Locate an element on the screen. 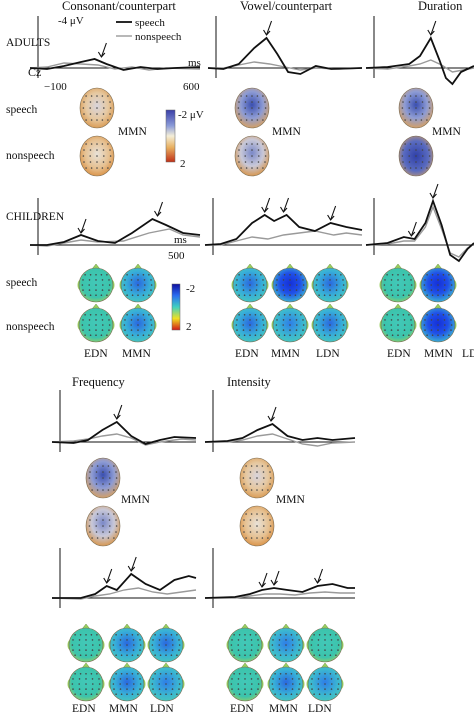 This screenshot has height=714, width=474. erp-adult-duration is located at coordinates (419, 51).